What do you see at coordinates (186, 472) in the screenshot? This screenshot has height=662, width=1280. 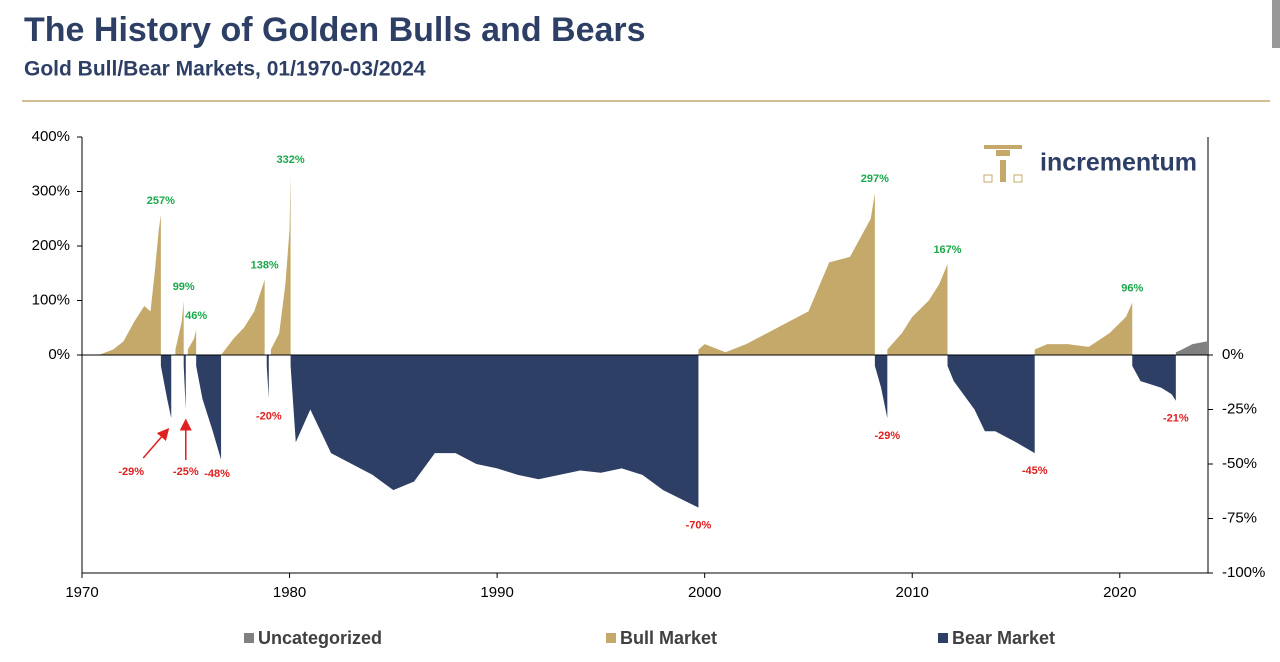 I see `trough-label: -25%` at bounding box center [186, 472].